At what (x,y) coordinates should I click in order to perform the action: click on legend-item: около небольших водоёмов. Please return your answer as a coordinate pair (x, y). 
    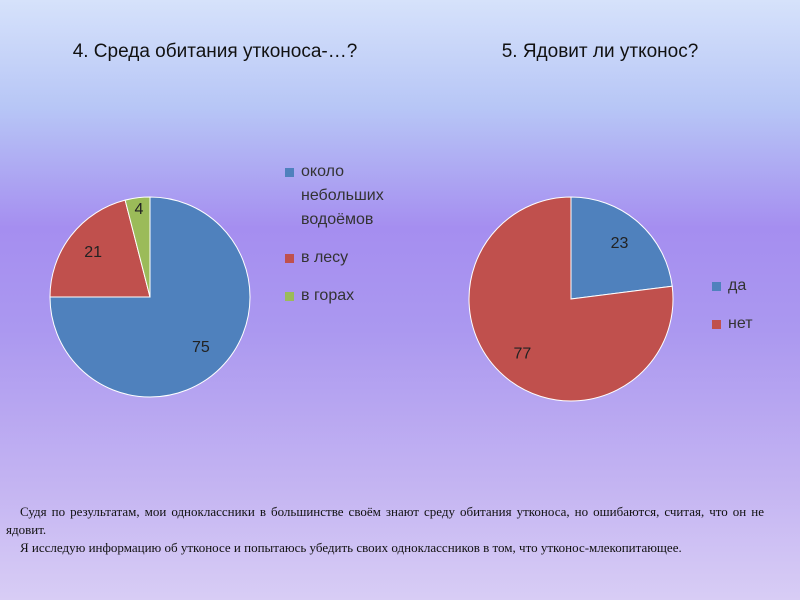
    Looking at the image, I should click on (340, 196).